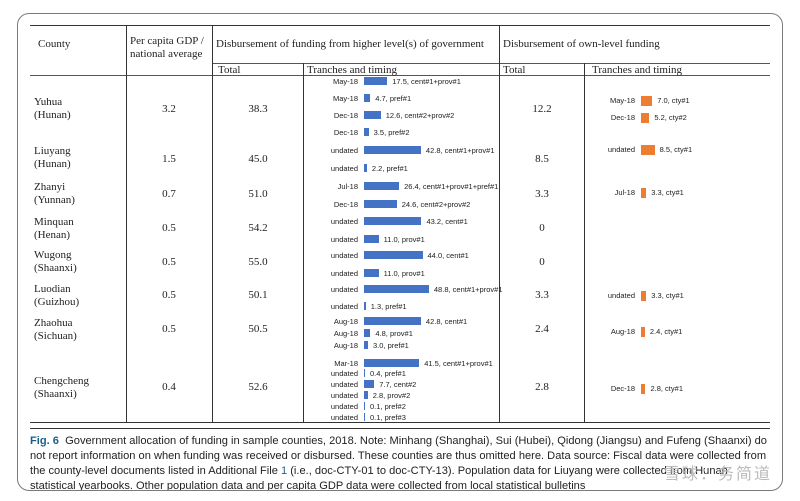 This screenshot has width=800, height=501. What do you see at coordinates (258, 109) in the screenshot?
I see `higher-total: 38.3` at bounding box center [258, 109].